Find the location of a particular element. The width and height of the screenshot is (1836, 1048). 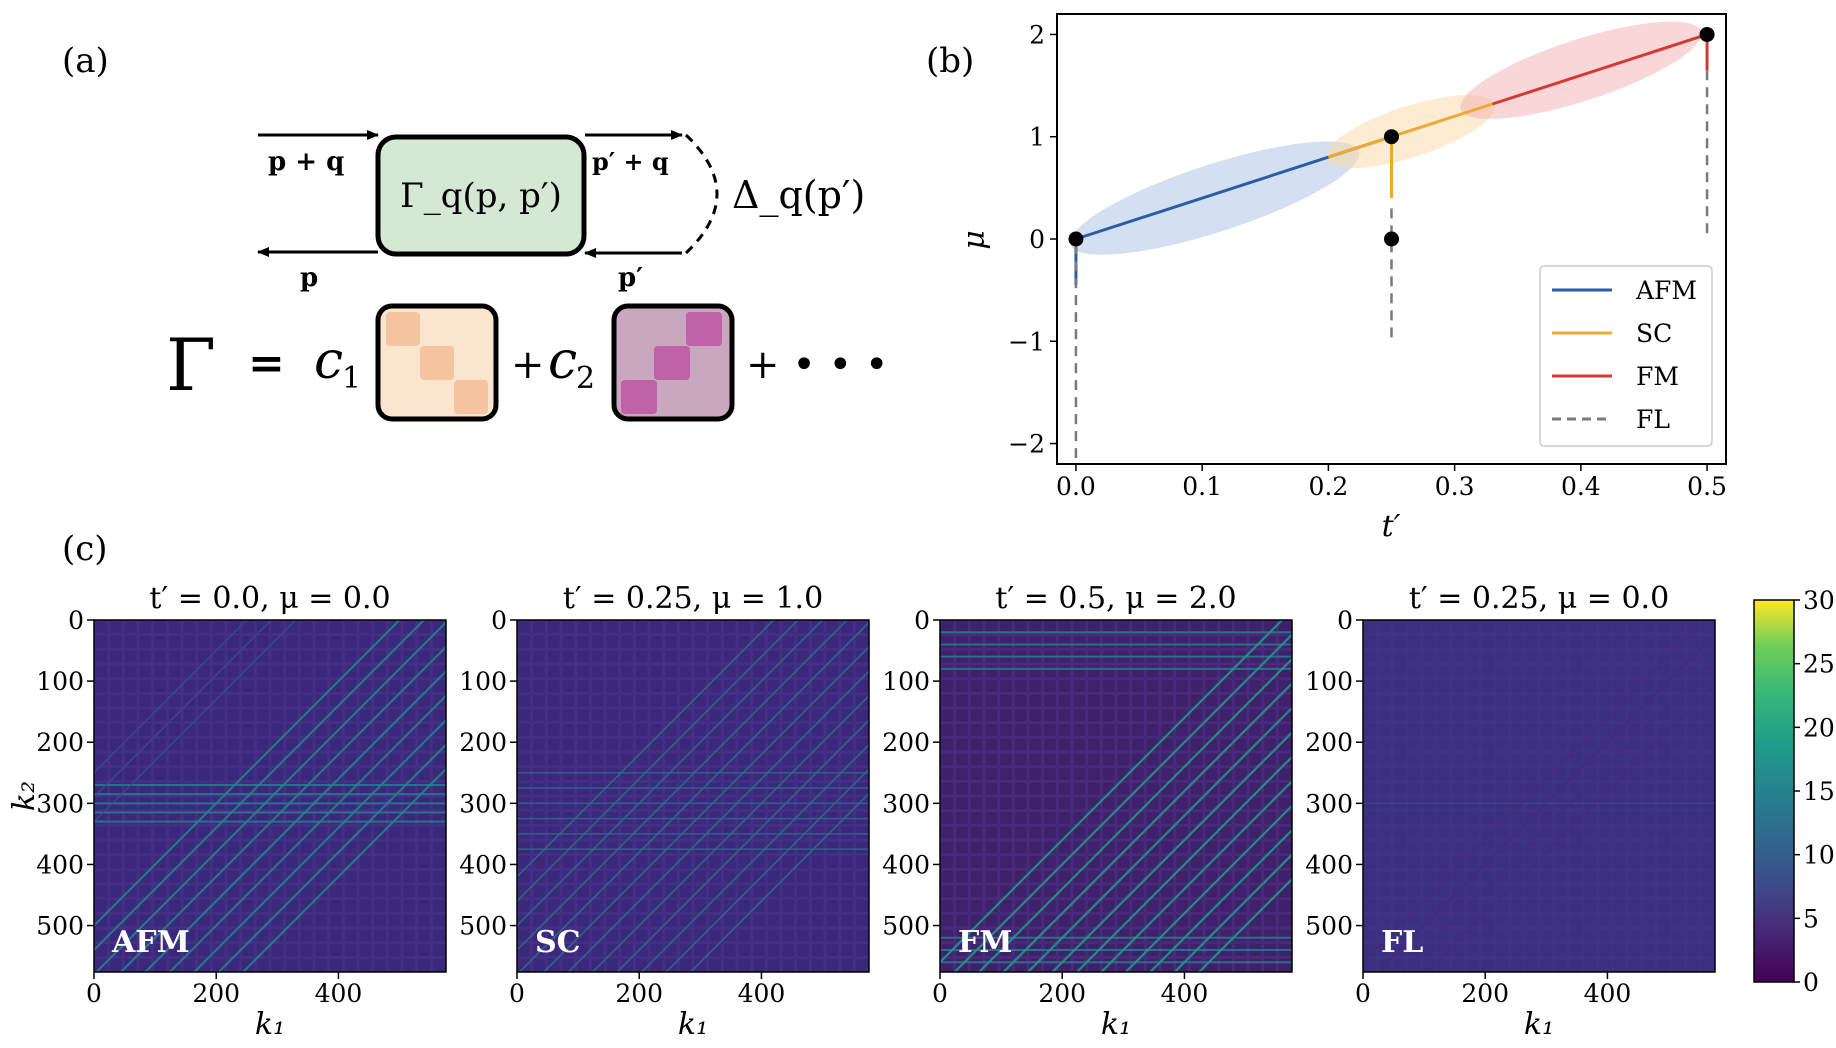

x-tick-label: 0.5 is located at coordinates (1707, 486).